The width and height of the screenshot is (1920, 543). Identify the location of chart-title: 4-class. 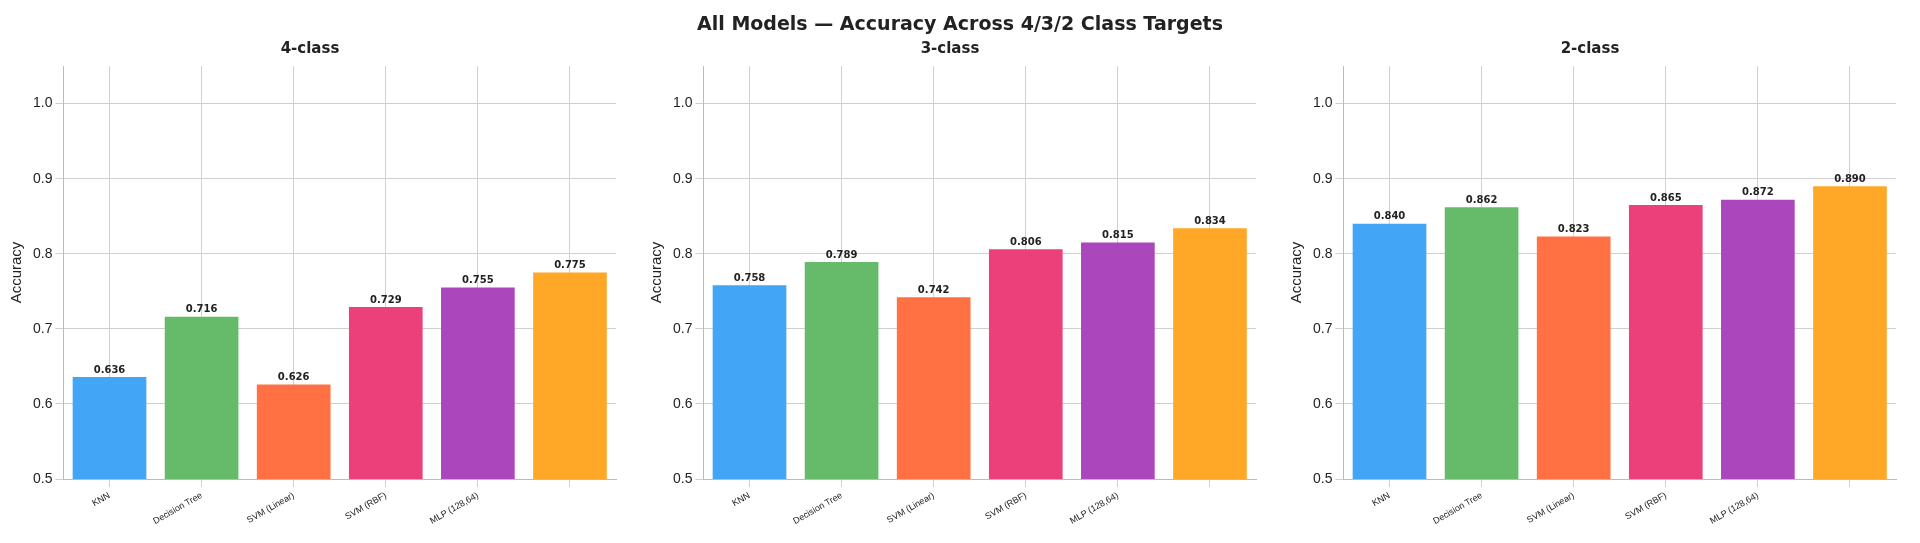
(310, 47).